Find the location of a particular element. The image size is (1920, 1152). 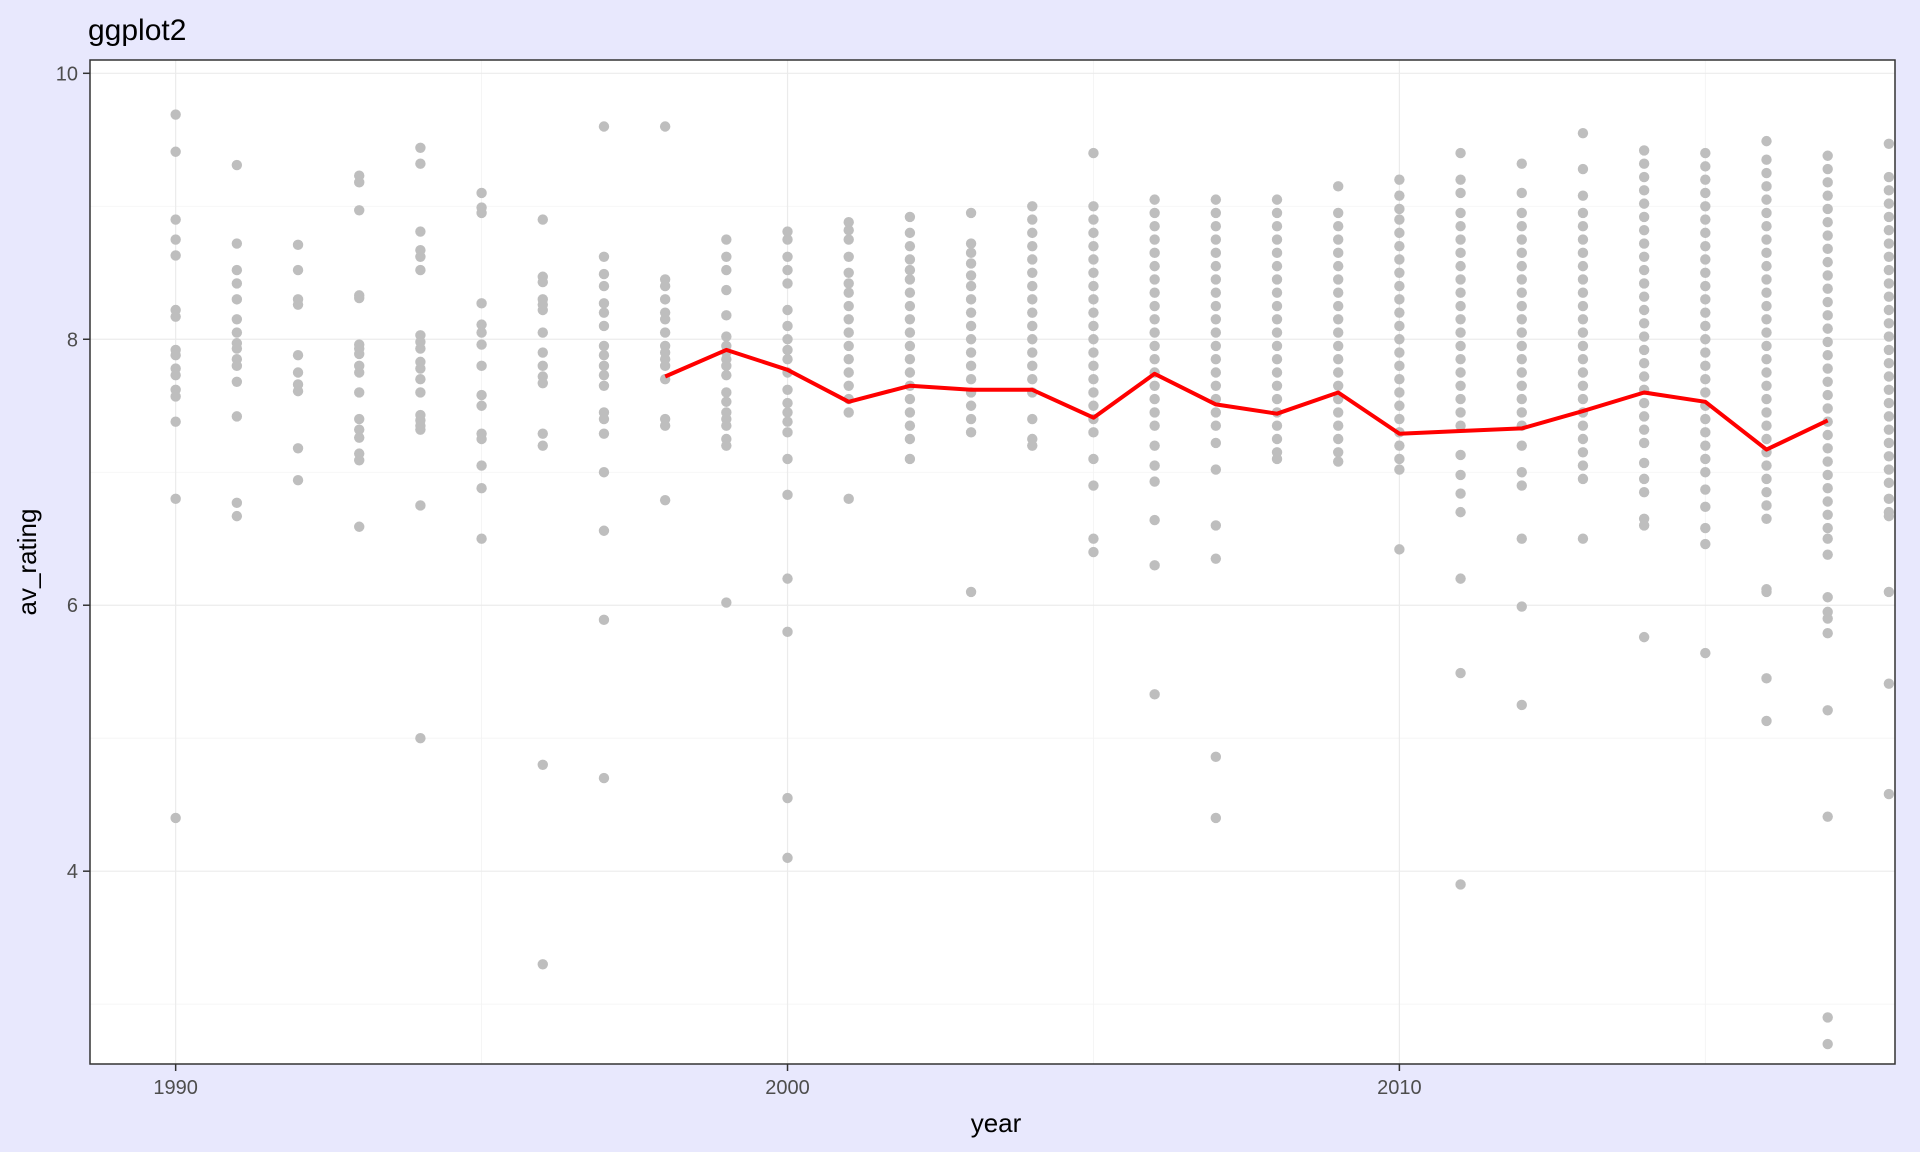

trend-line is located at coordinates (1246, 399).